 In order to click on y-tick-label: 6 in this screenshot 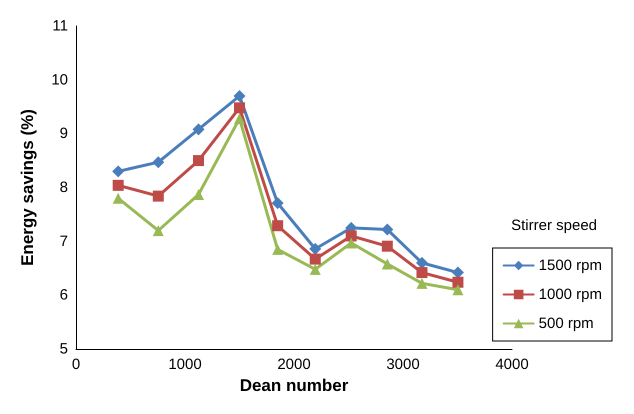, I will do `click(64, 295)`.